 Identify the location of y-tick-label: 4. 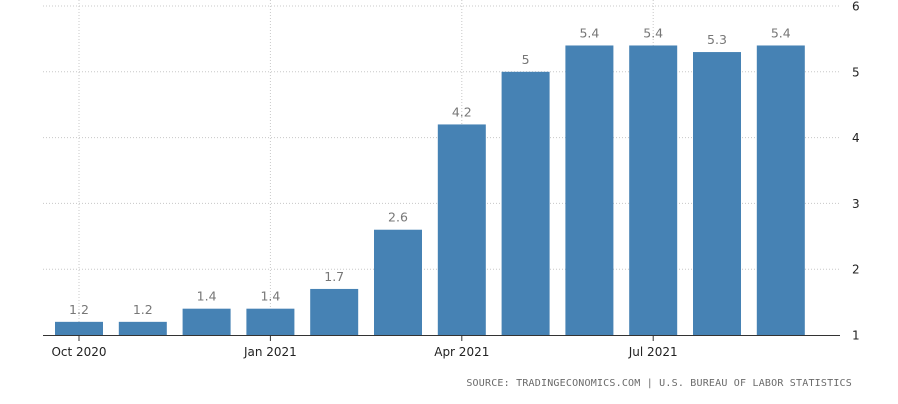
(856, 138).